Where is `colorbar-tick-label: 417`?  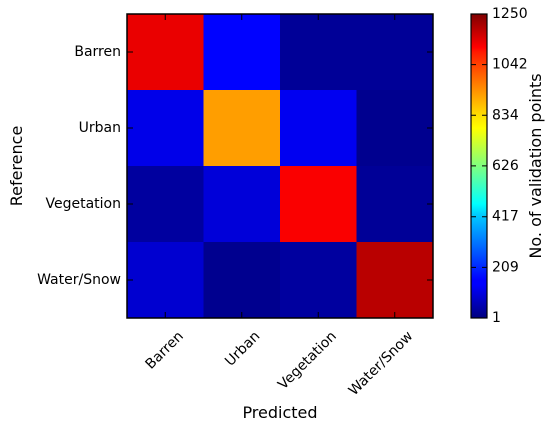
colorbar-tick-label: 417 is located at coordinates (505, 217).